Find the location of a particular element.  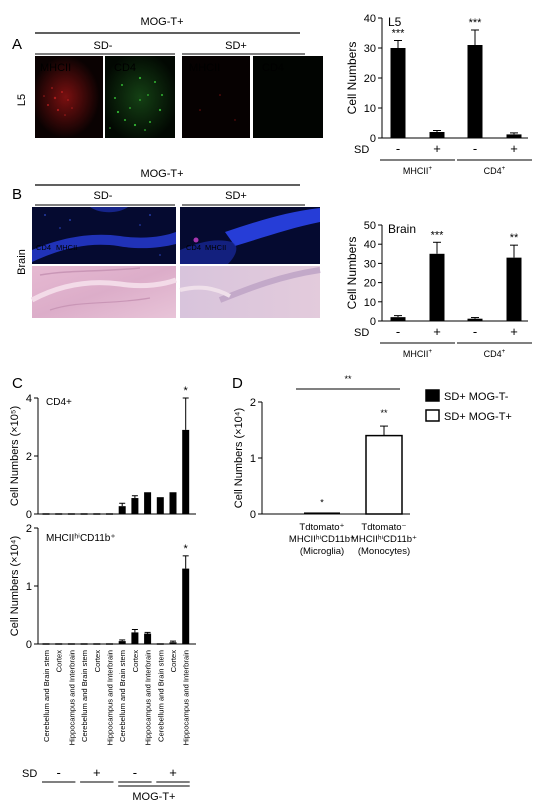

category-label: Tdtomato⁺ is located at coordinates (321, 527).